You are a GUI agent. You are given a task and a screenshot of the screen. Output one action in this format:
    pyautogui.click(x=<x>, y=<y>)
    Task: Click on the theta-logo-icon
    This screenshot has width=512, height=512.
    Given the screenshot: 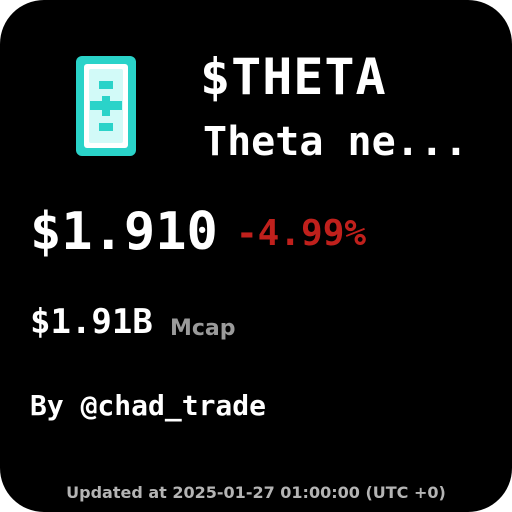 What is the action you would take?
    pyautogui.click(x=106, y=106)
    